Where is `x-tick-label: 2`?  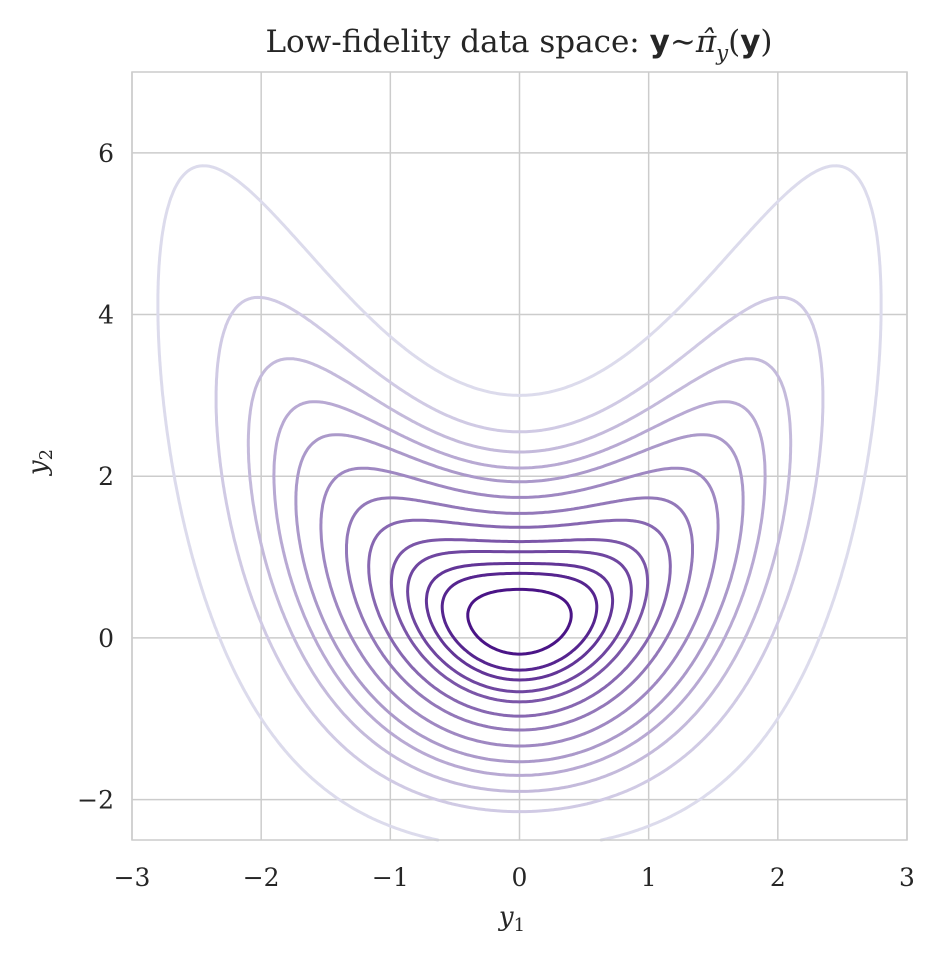 x-tick-label: 2 is located at coordinates (778, 877).